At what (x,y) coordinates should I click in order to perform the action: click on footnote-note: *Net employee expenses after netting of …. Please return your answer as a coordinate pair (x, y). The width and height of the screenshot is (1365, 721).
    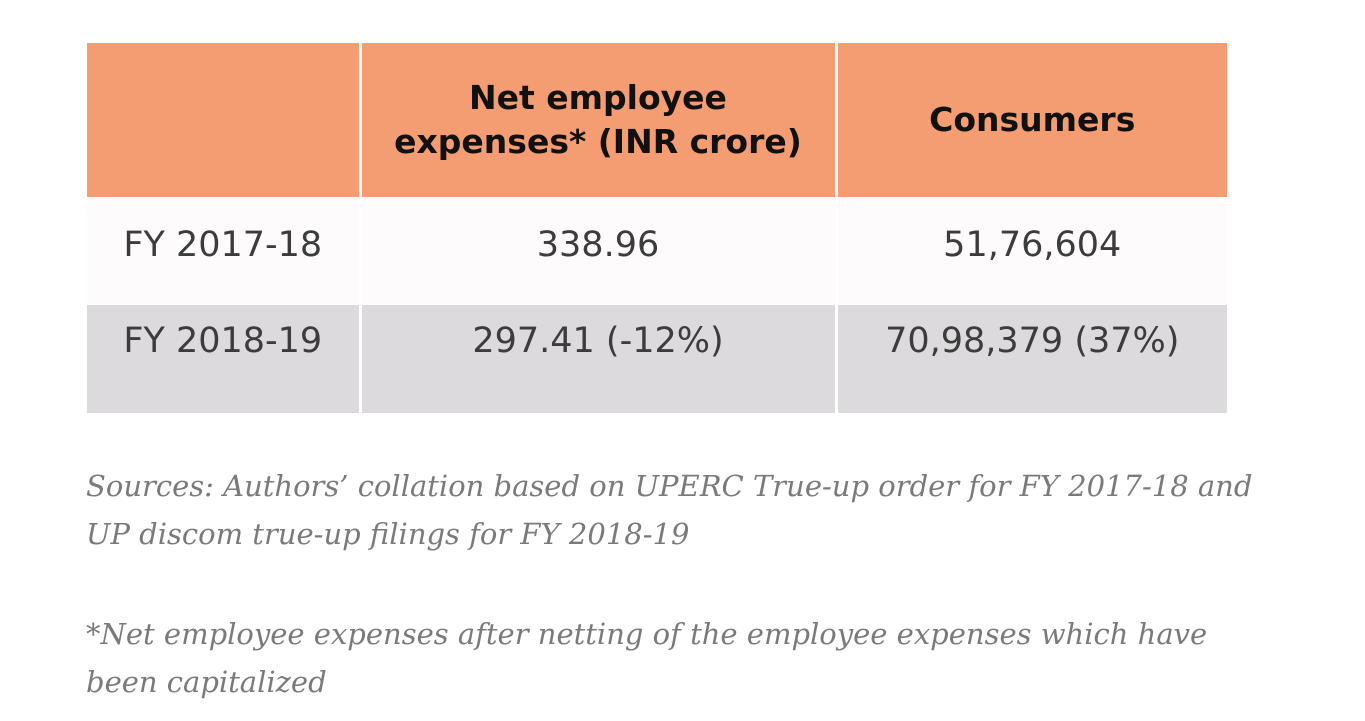
    Looking at the image, I should click on (647, 658).